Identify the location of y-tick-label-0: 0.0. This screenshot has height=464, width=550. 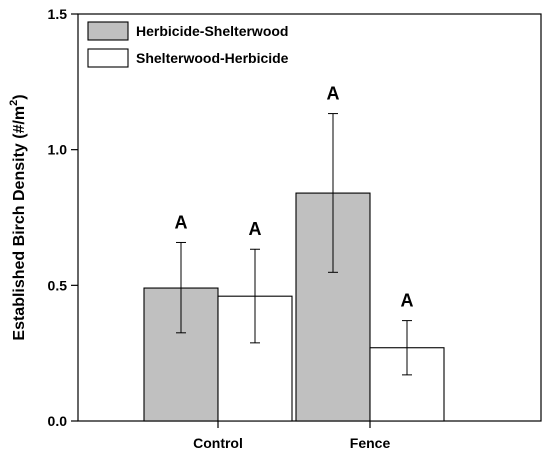
(58, 421).